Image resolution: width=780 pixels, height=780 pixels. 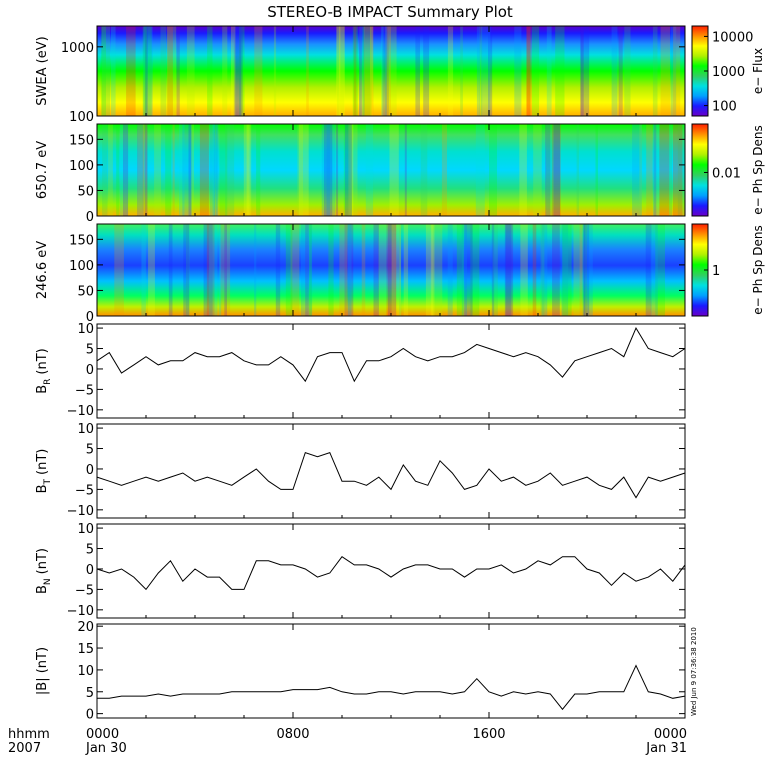 I want to click on colorbar-tick-2-1: 0.01, so click(x=726, y=173).